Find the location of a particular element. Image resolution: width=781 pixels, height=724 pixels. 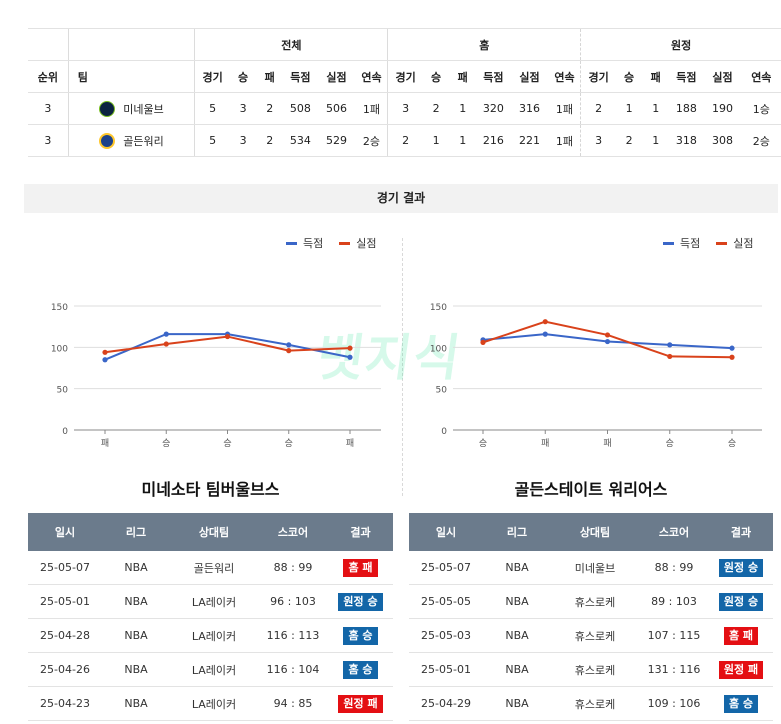

header-blank is located at coordinates (48, 44).